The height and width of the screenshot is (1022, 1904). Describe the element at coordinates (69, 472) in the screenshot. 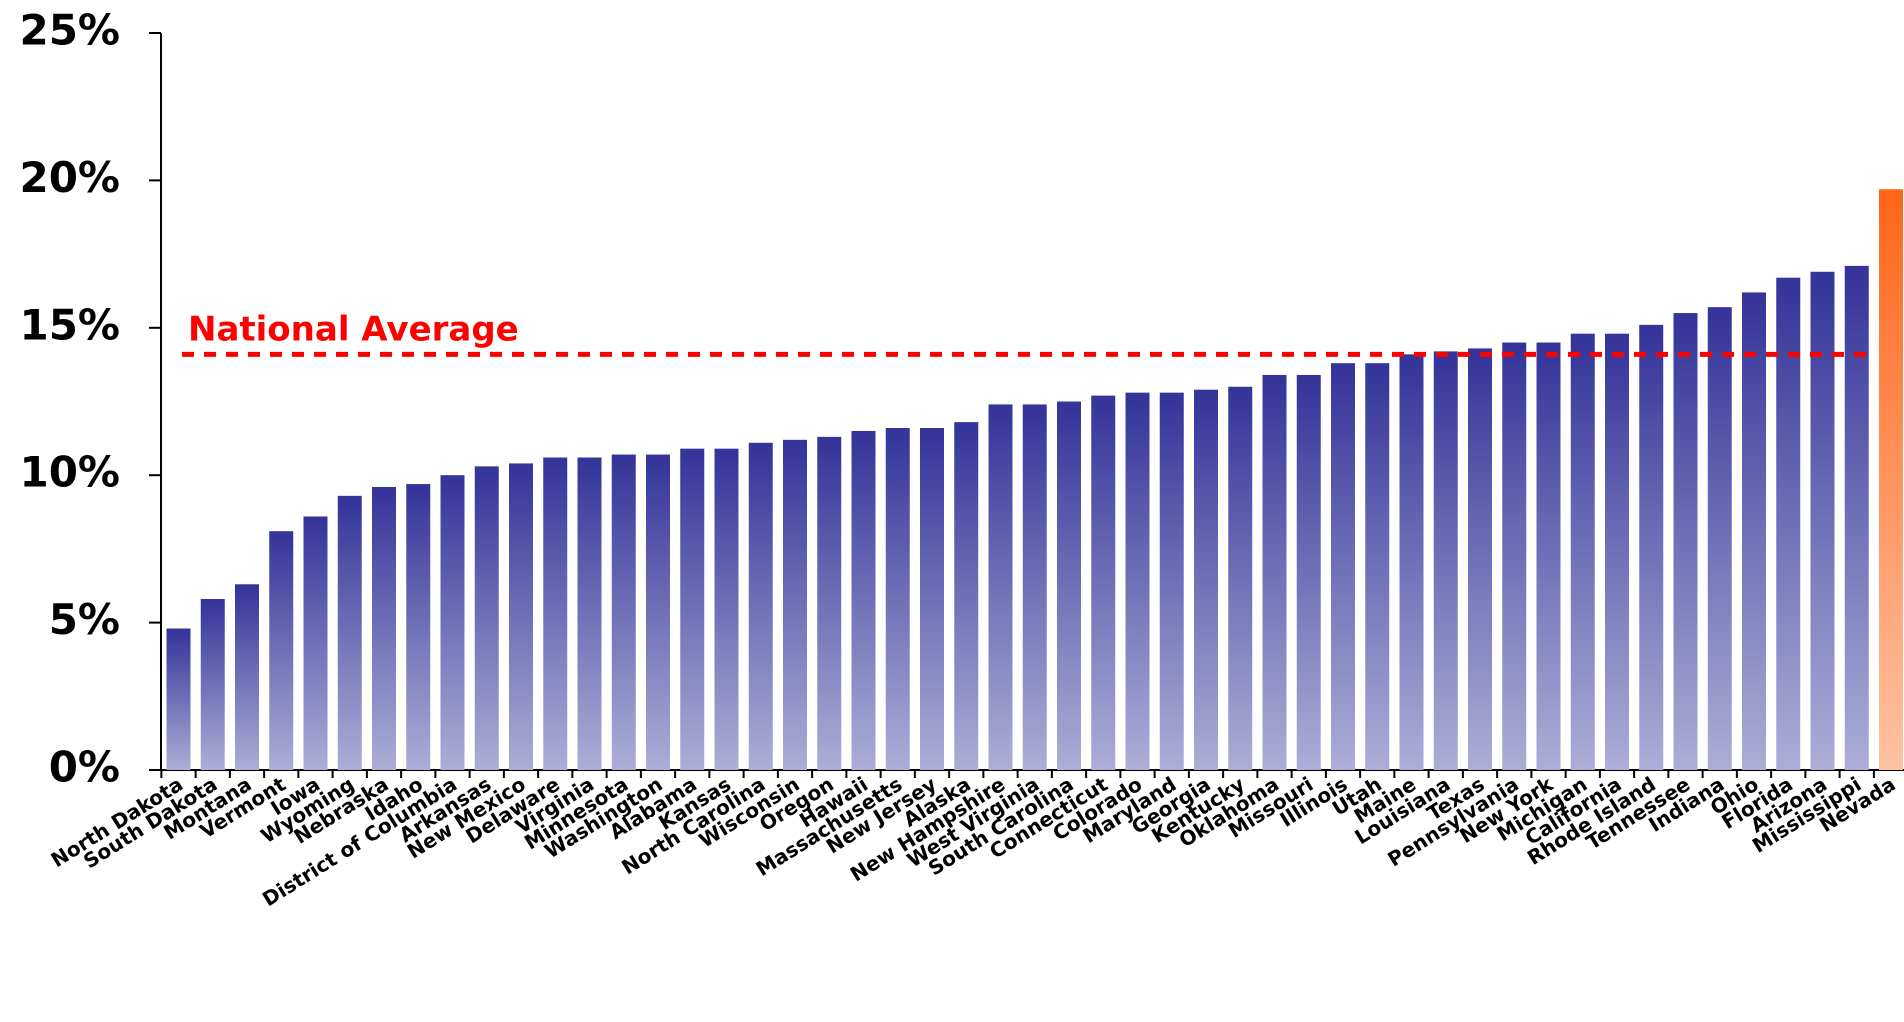

I see `y-tick-label: 10%` at that location.